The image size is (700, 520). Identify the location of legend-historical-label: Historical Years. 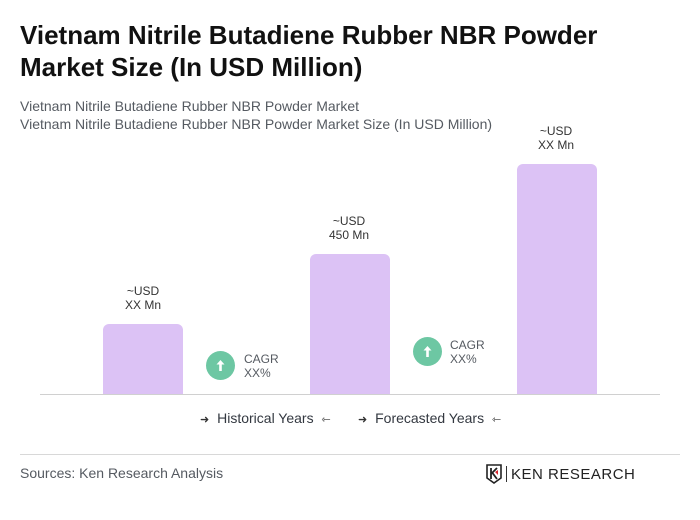
(265, 418).